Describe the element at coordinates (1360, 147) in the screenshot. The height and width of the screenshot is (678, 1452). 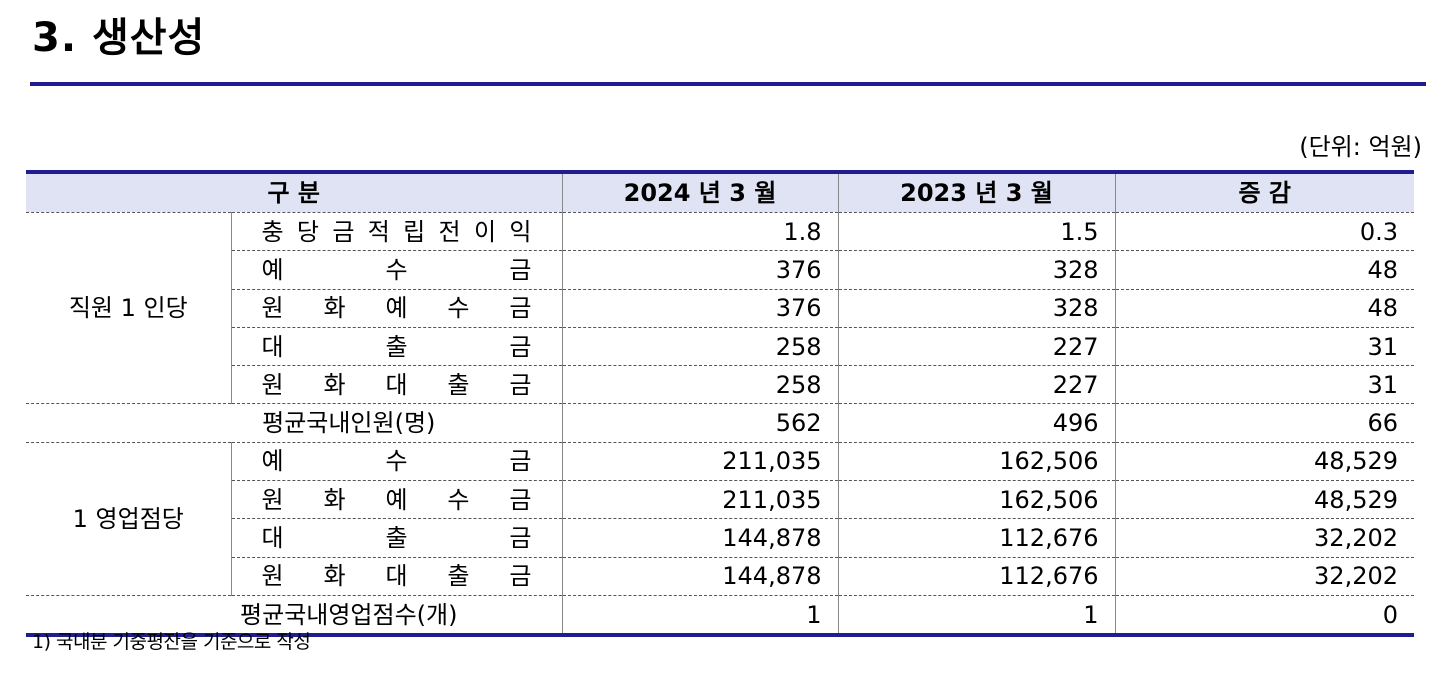
I see `unit-label: (단위: 억원)` at that location.